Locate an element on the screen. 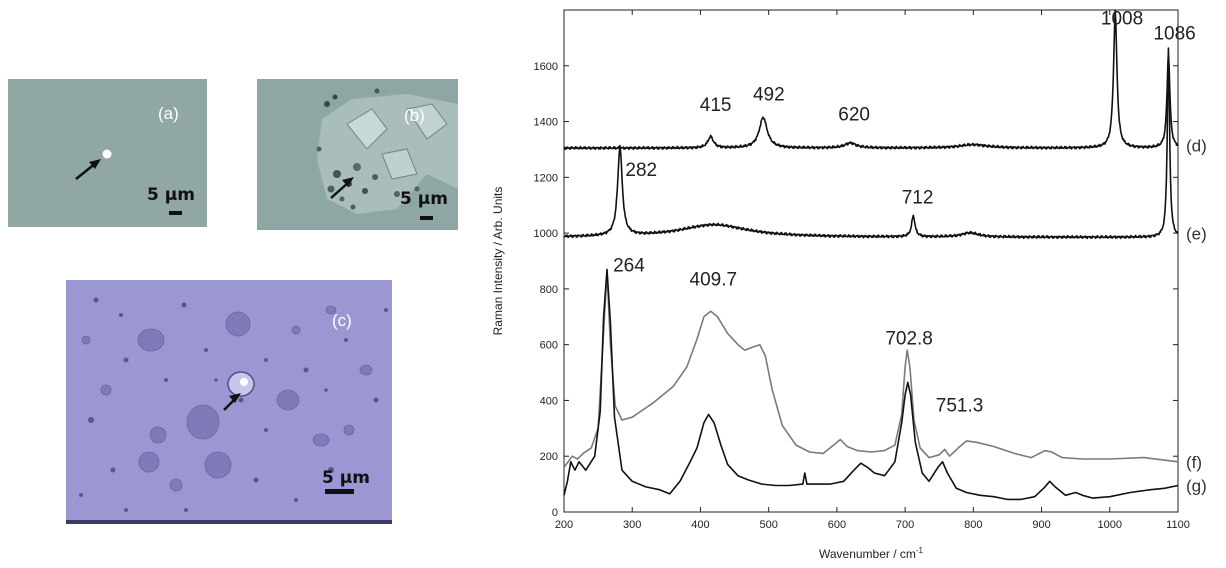  x-tick-label: 900 is located at coordinates (1041, 525).